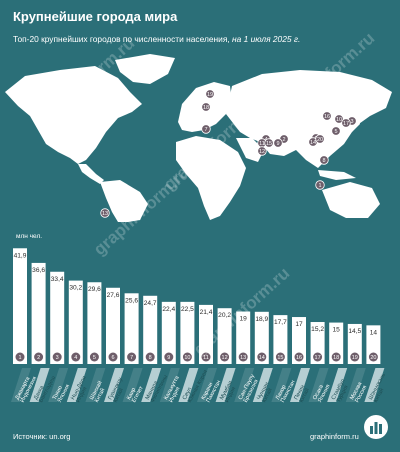 Image resolution: width=400 pixels, height=452 pixels. I want to click on rank-label-2: 2, so click(38, 358).